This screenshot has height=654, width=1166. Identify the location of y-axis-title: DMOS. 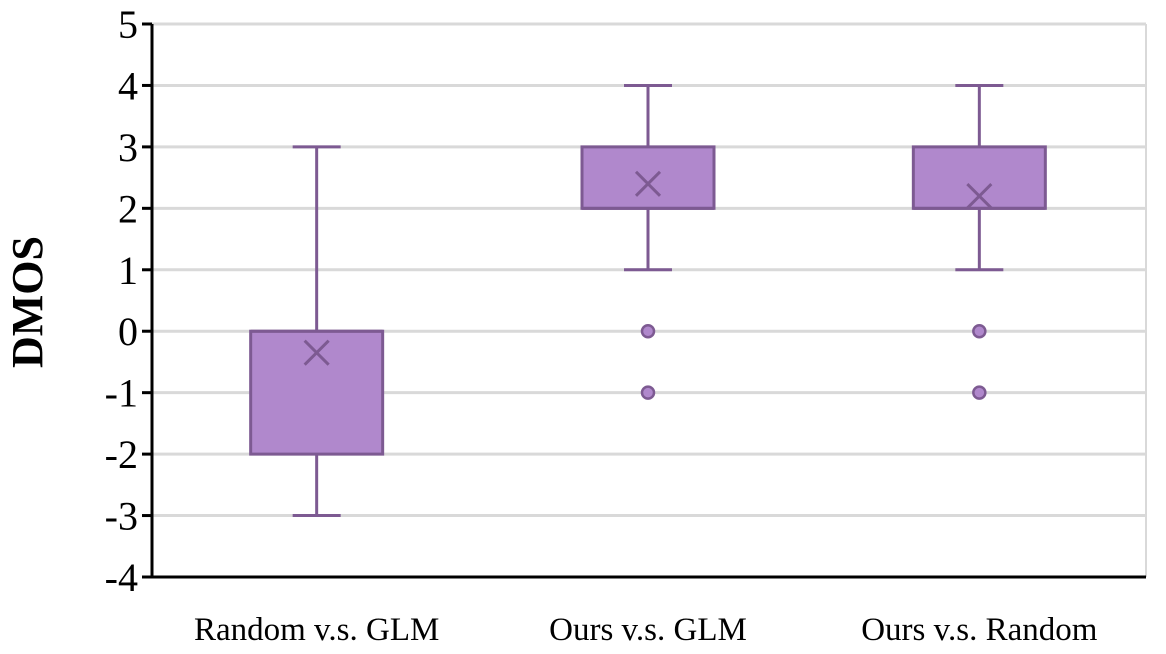
(27, 302).